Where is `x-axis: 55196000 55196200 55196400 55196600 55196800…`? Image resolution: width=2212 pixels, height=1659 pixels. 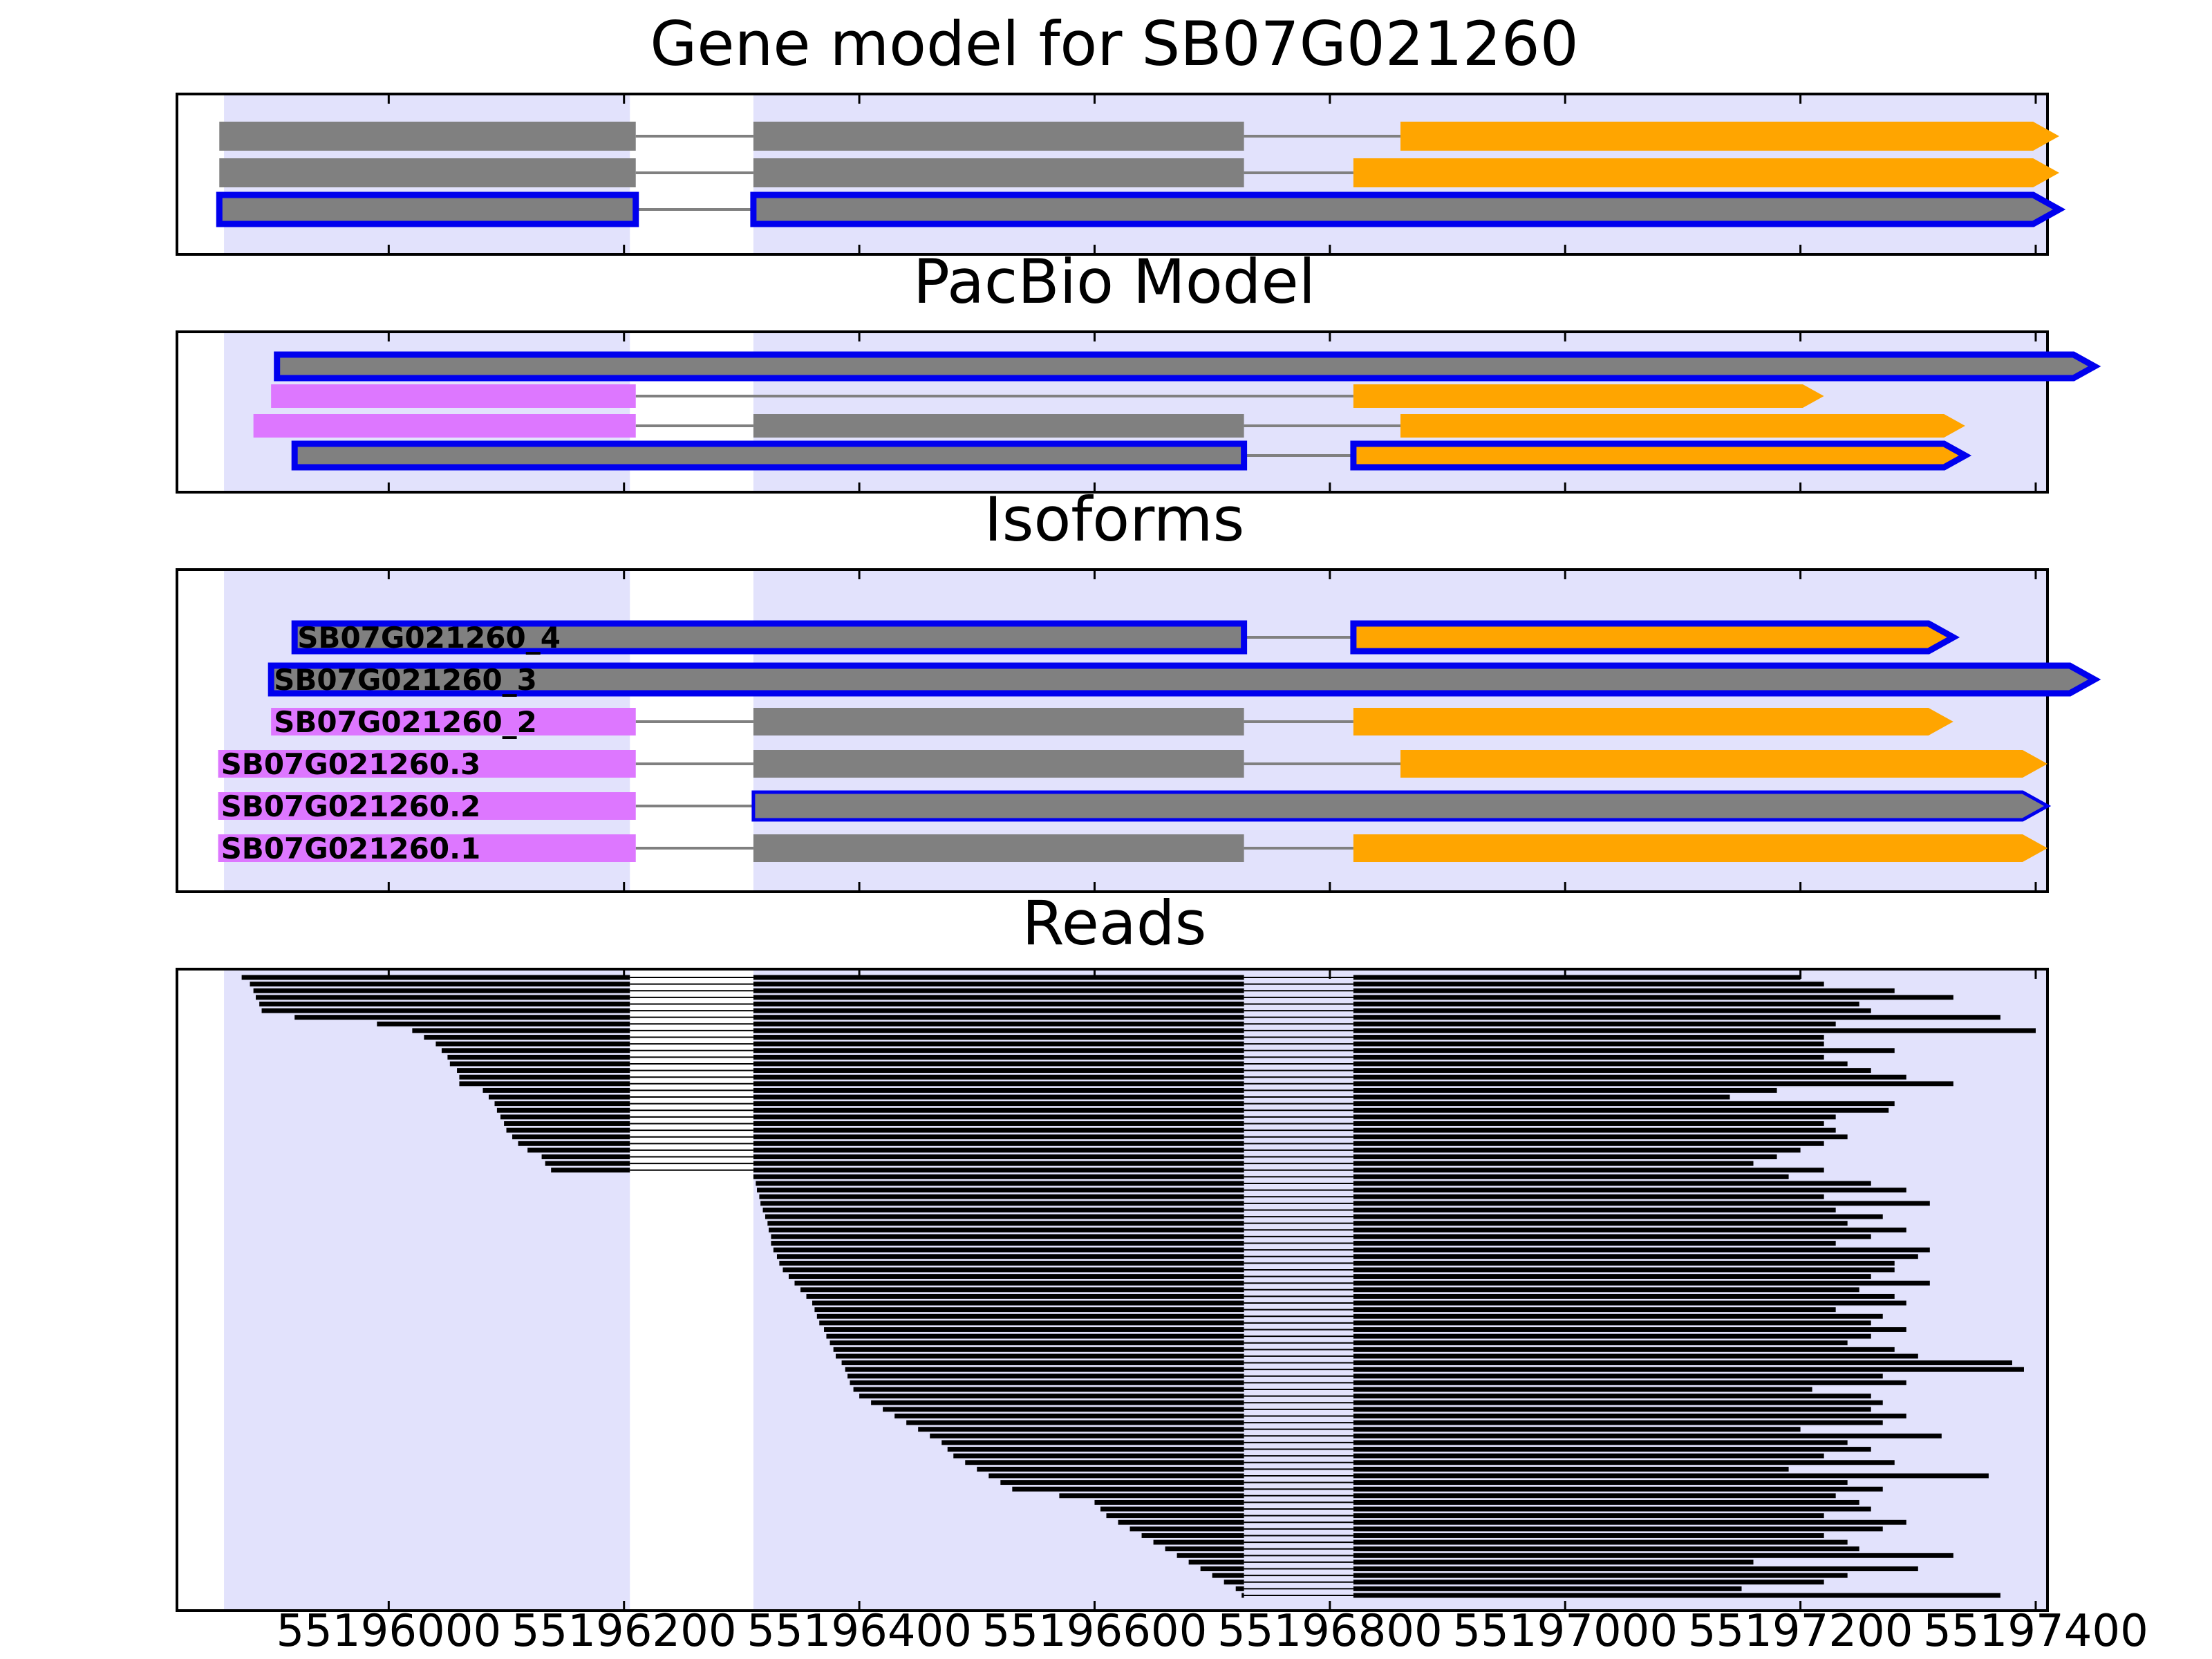
x-axis: 55196000 55196200 55196400 55196600 55196800… is located at coordinates (1212, 1632).